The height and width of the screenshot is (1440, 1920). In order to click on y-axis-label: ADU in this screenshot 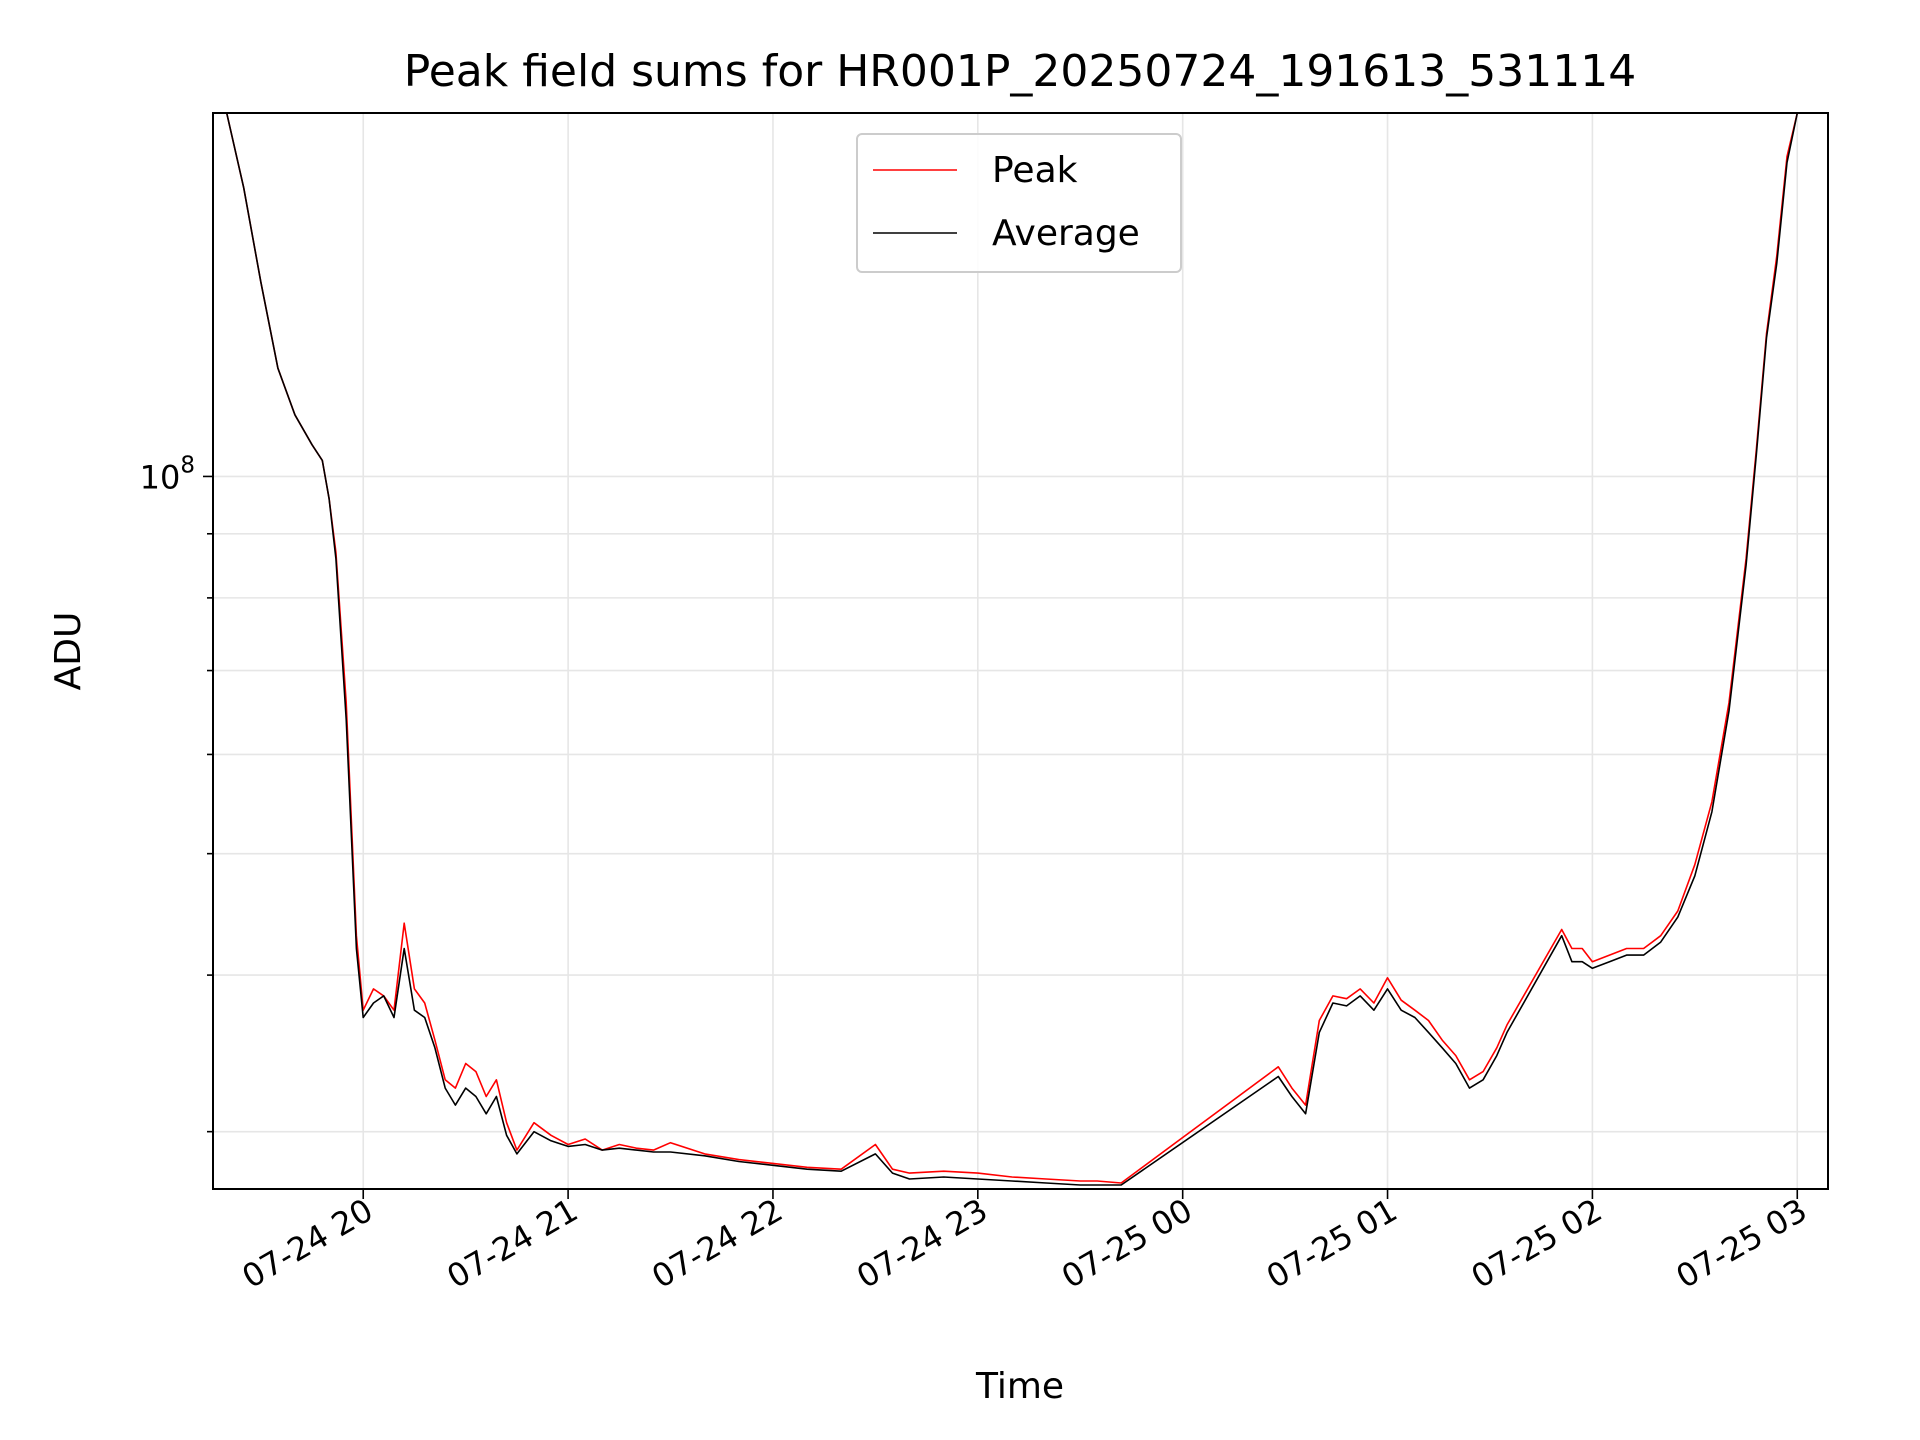, I will do `click(68, 651)`.